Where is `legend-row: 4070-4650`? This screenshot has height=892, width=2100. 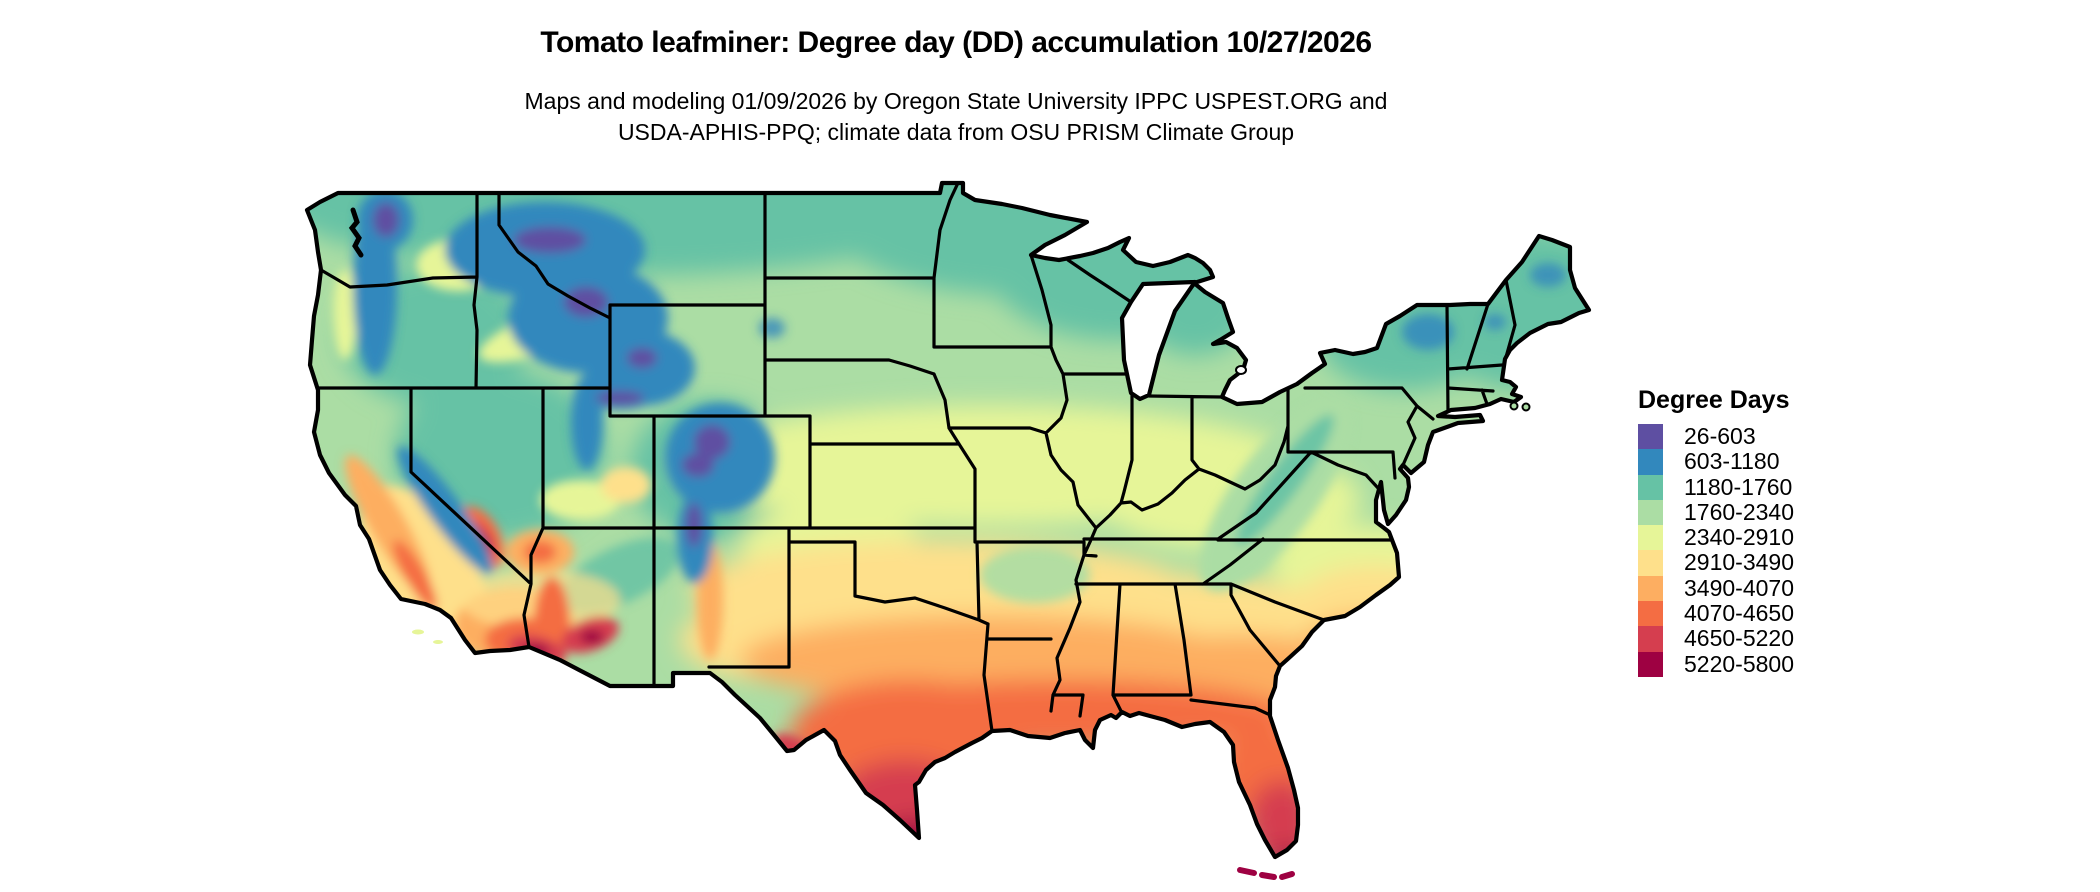 legend-row: 4070-4650 is located at coordinates (1716, 613).